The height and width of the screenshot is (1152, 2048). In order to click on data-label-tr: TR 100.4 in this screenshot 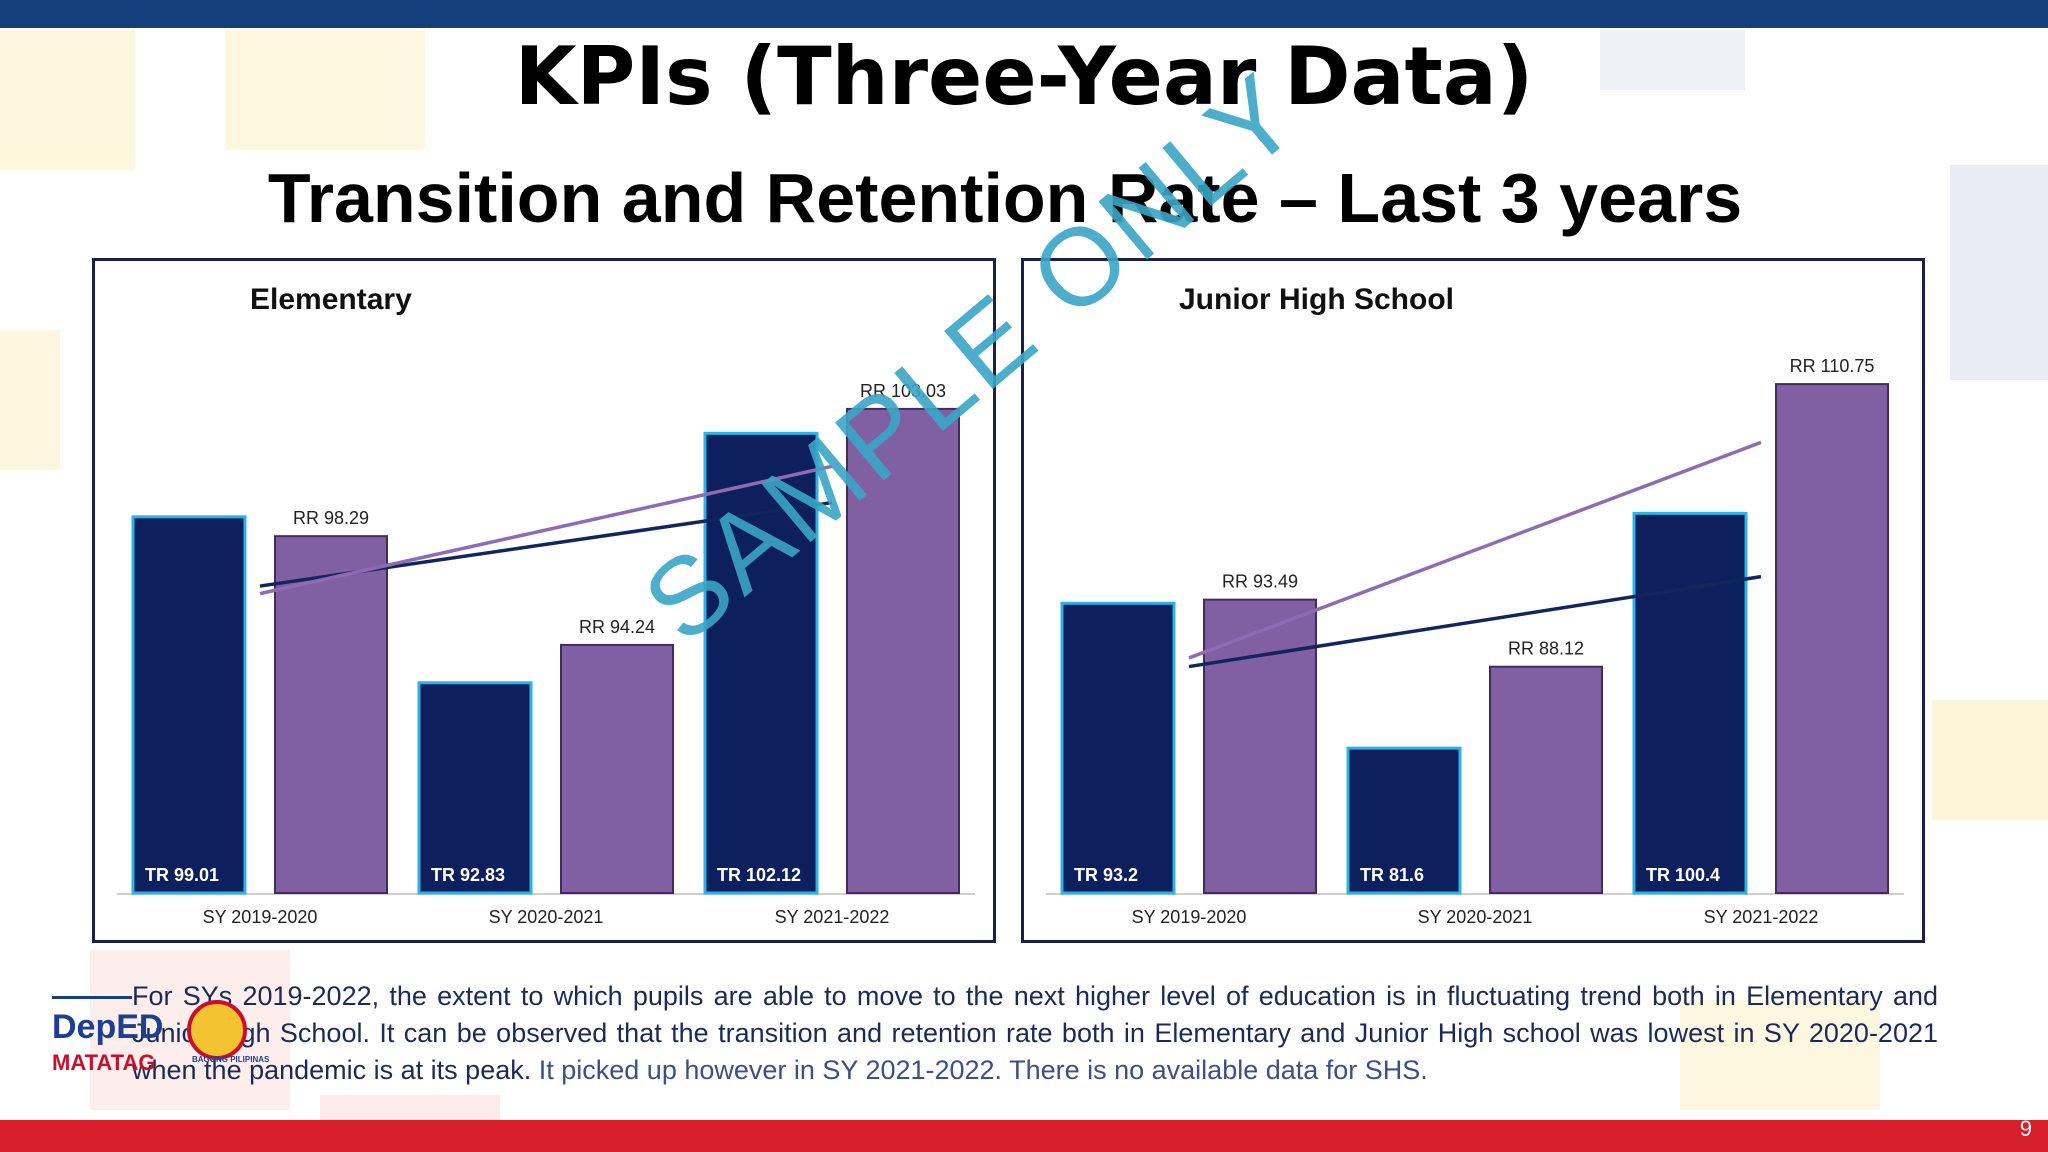, I will do `click(1683, 875)`.